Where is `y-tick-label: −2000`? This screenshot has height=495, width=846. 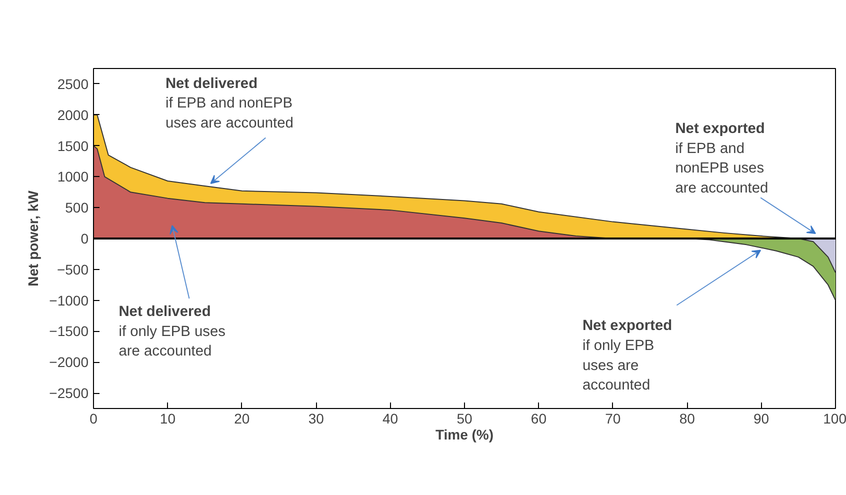 y-tick-label: −2000 is located at coordinates (69, 362).